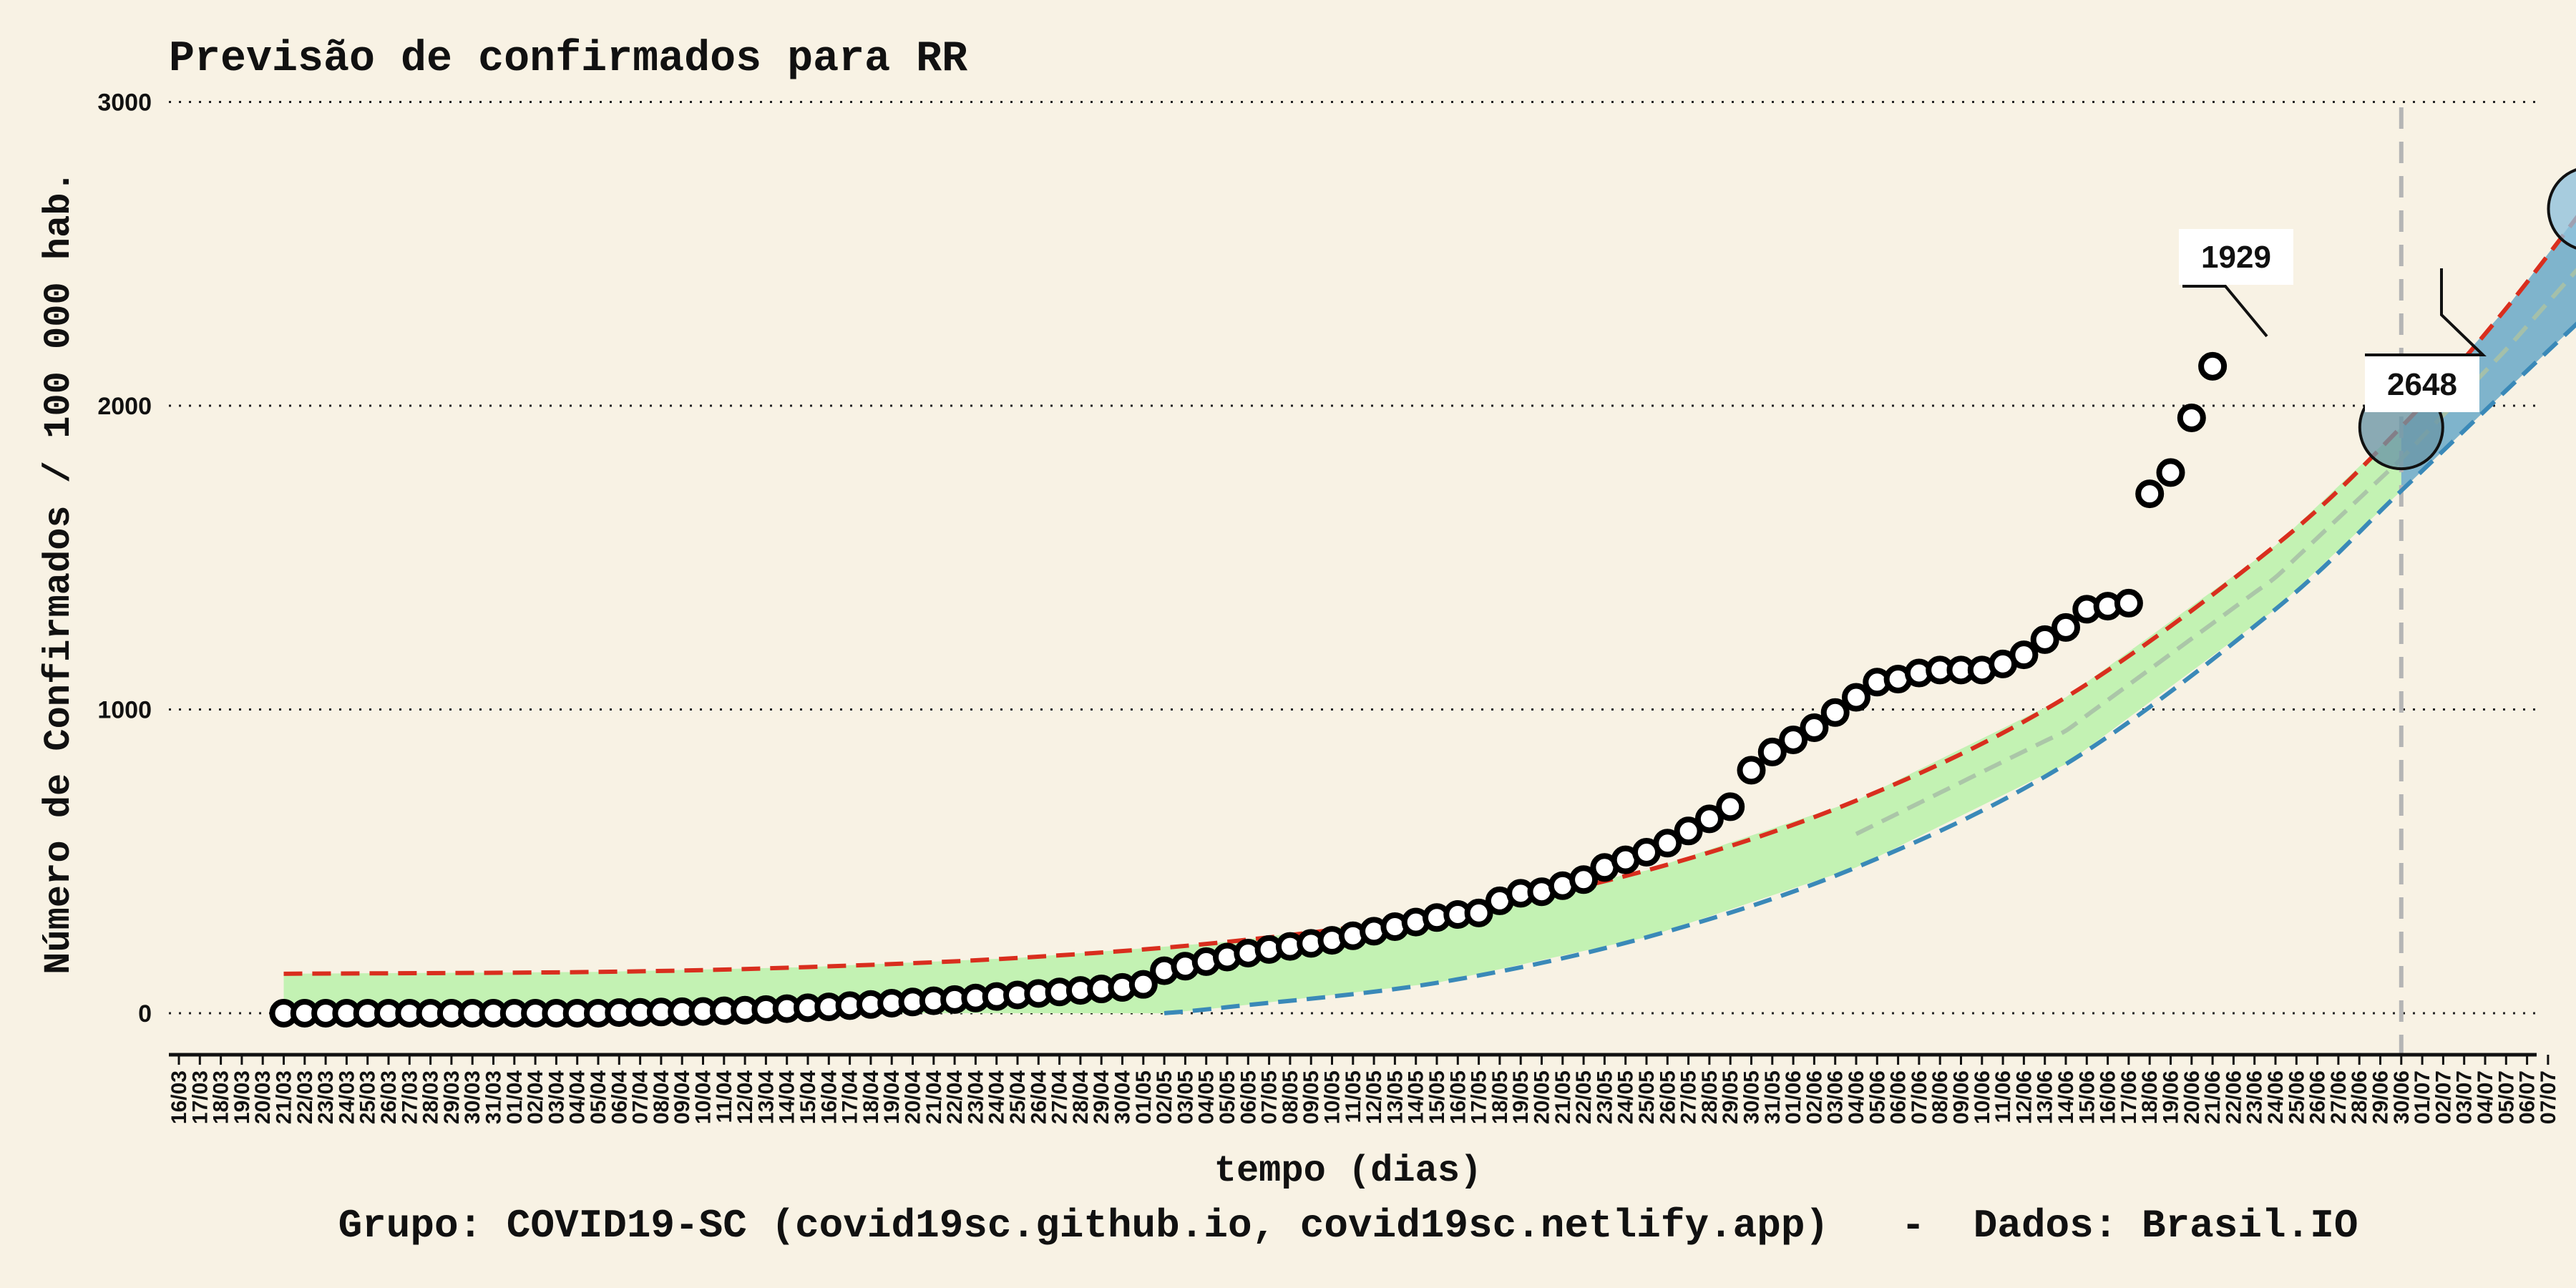  Describe the element at coordinates (1793, 1097) in the screenshot. I see `x-tick-label: 01/06` at that location.